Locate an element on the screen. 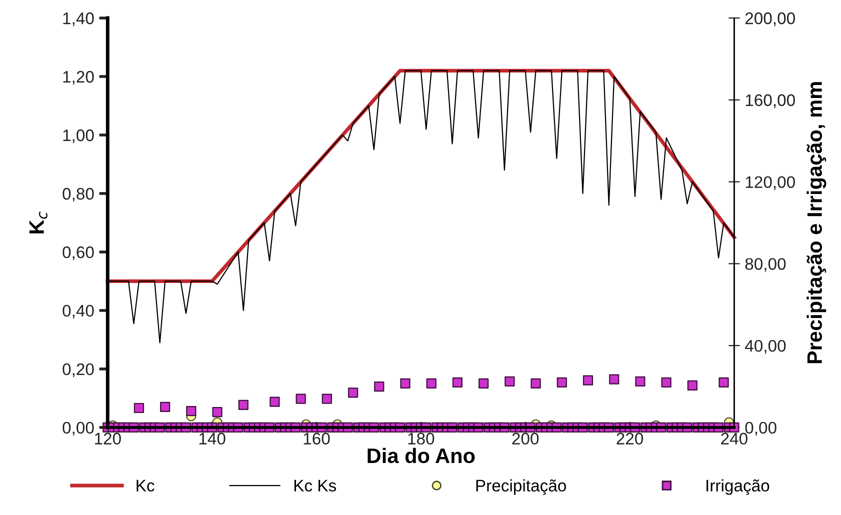 Image resolution: width=841 pixels, height=515 pixels. y2-tick-label: 0,00 is located at coordinates (760, 429).